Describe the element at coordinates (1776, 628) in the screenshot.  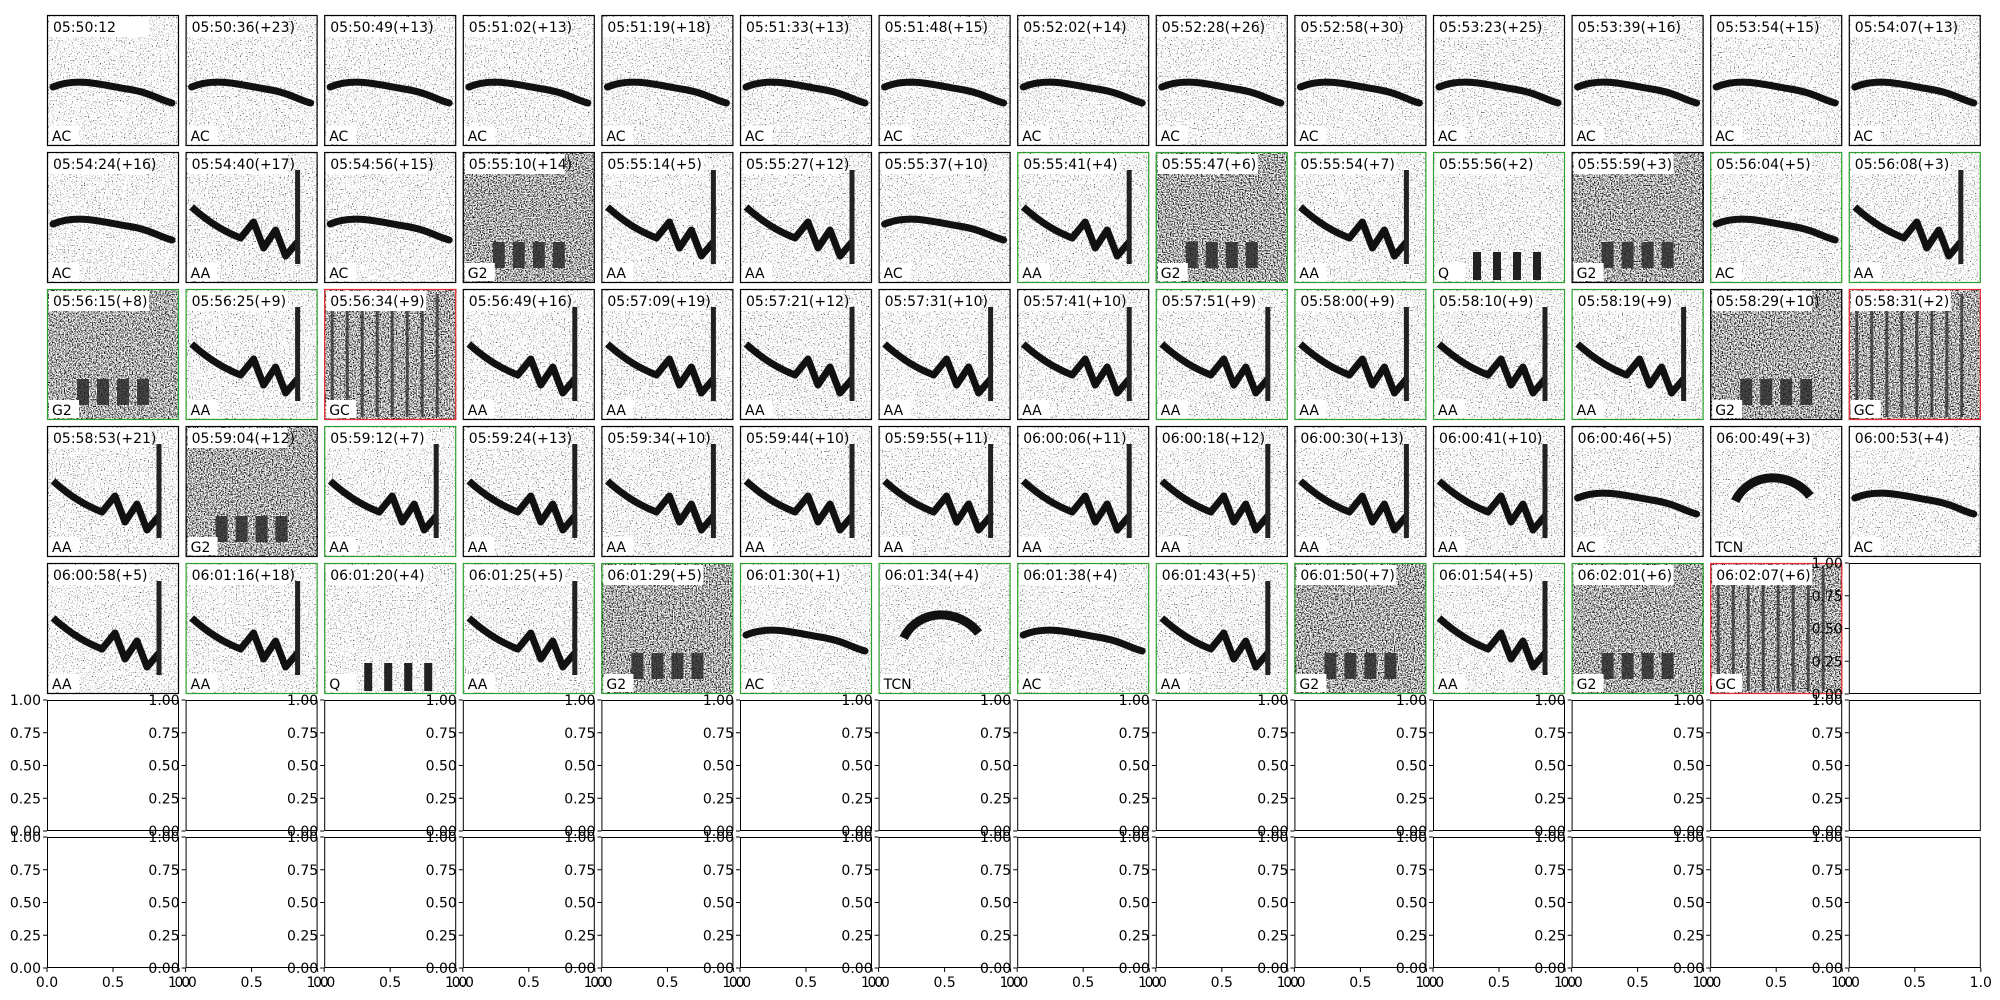
I see `spectrogram-panel: 06:02:07(+6) GC` at that location.